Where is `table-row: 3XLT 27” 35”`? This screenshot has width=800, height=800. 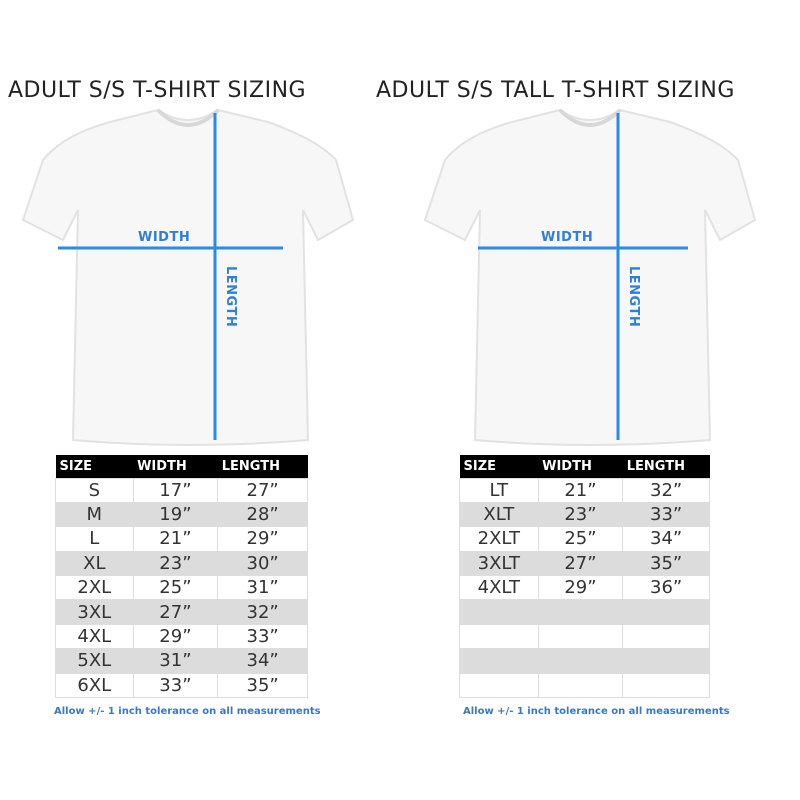
table-row: 3XLT 27” 35” is located at coordinates (584, 563).